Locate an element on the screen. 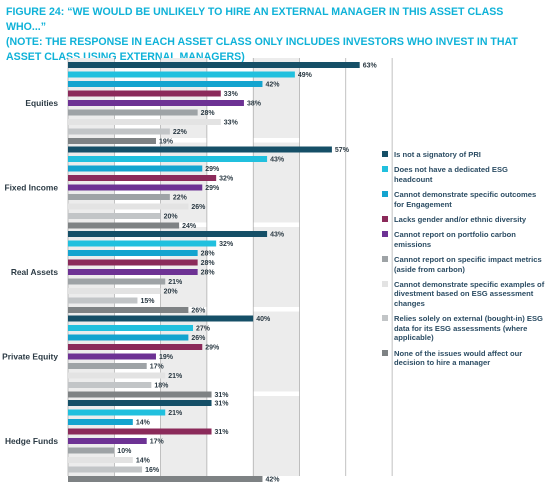 This screenshot has width=550, height=488. data-label: 57% is located at coordinates (342, 150).